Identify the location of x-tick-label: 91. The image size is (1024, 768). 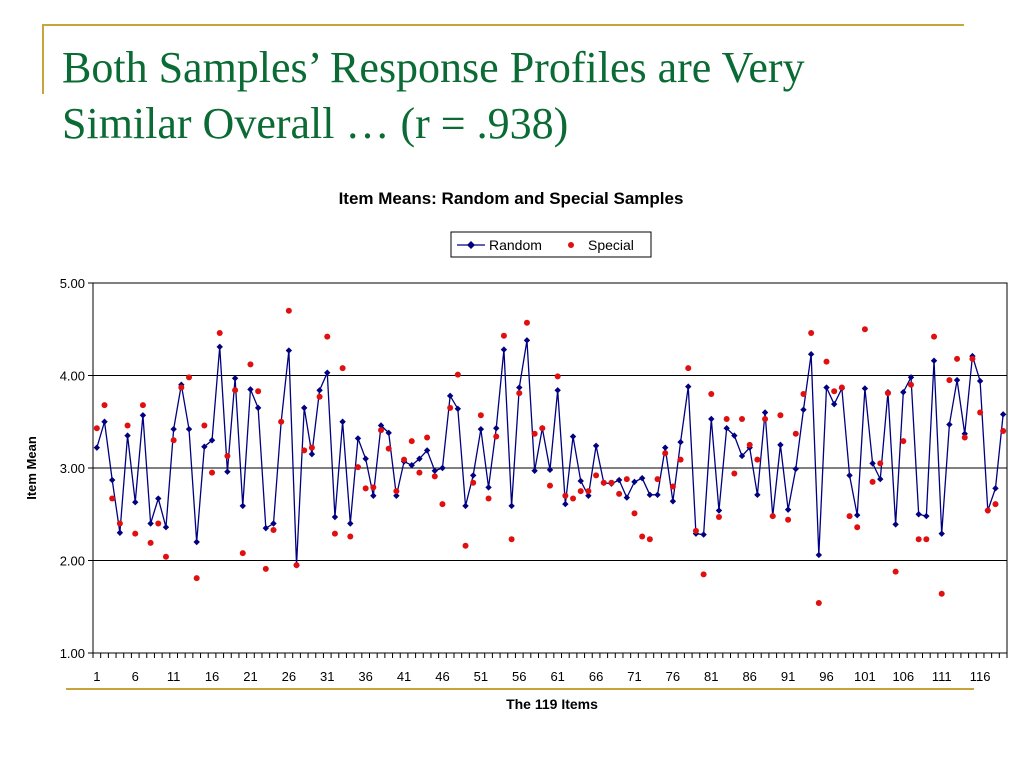
(788, 676).